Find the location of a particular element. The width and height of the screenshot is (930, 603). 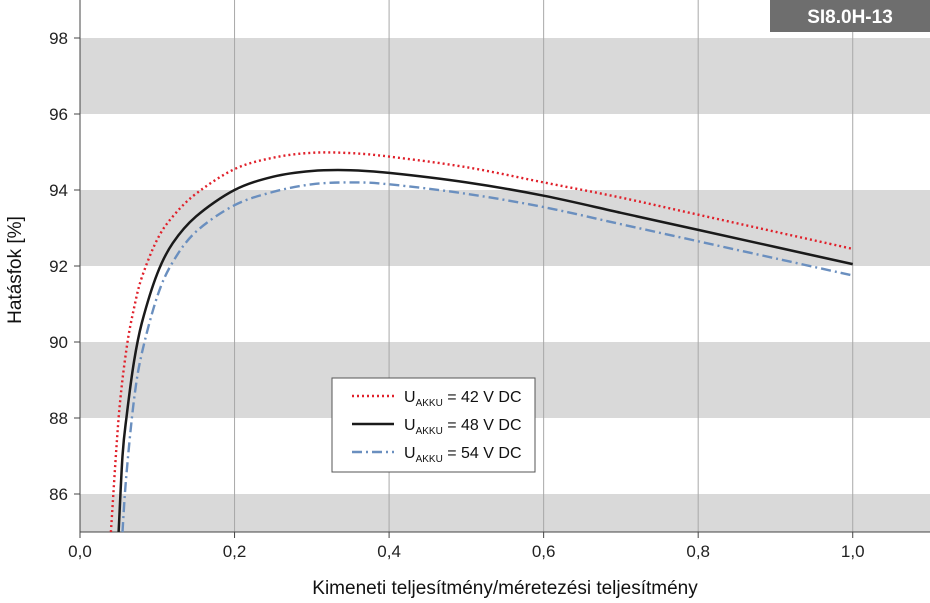

model-badge-background is located at coordinates (850, 16).